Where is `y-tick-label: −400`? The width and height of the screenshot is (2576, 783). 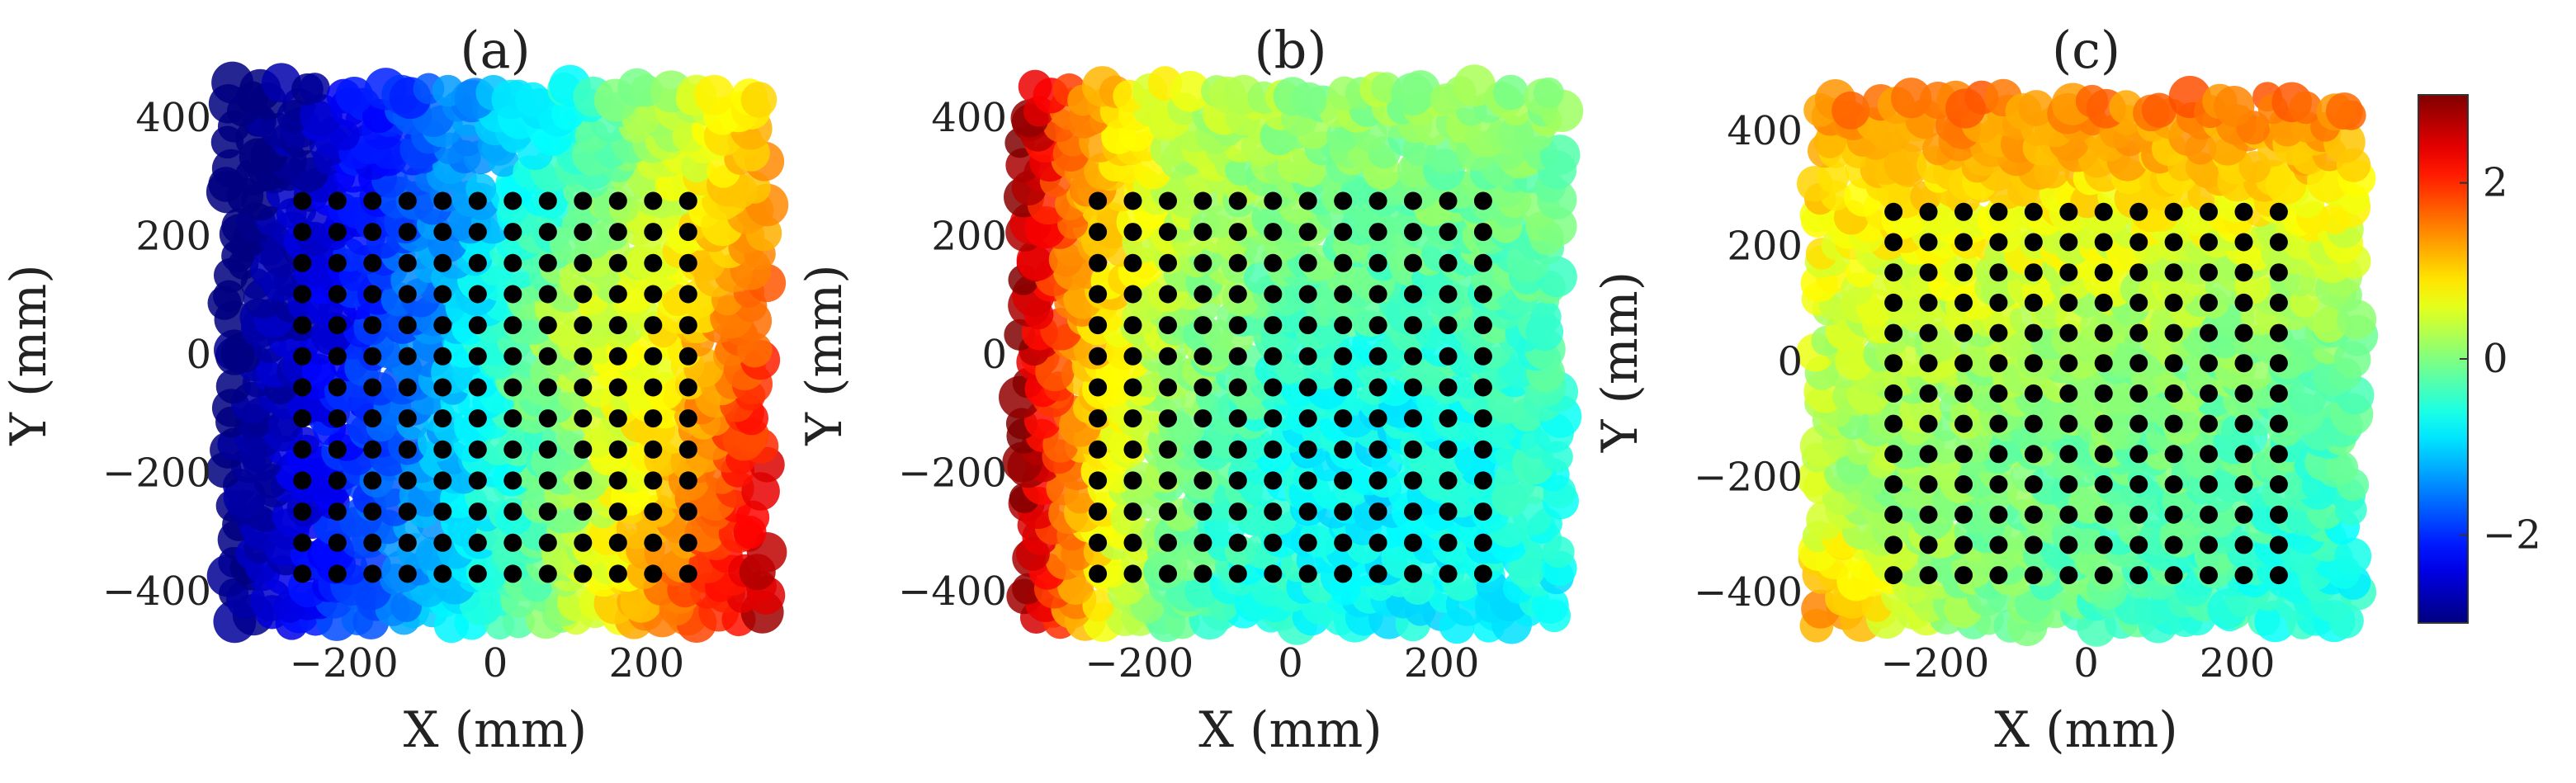
y-tick-label: −400 is located at coordinates (952, 591).